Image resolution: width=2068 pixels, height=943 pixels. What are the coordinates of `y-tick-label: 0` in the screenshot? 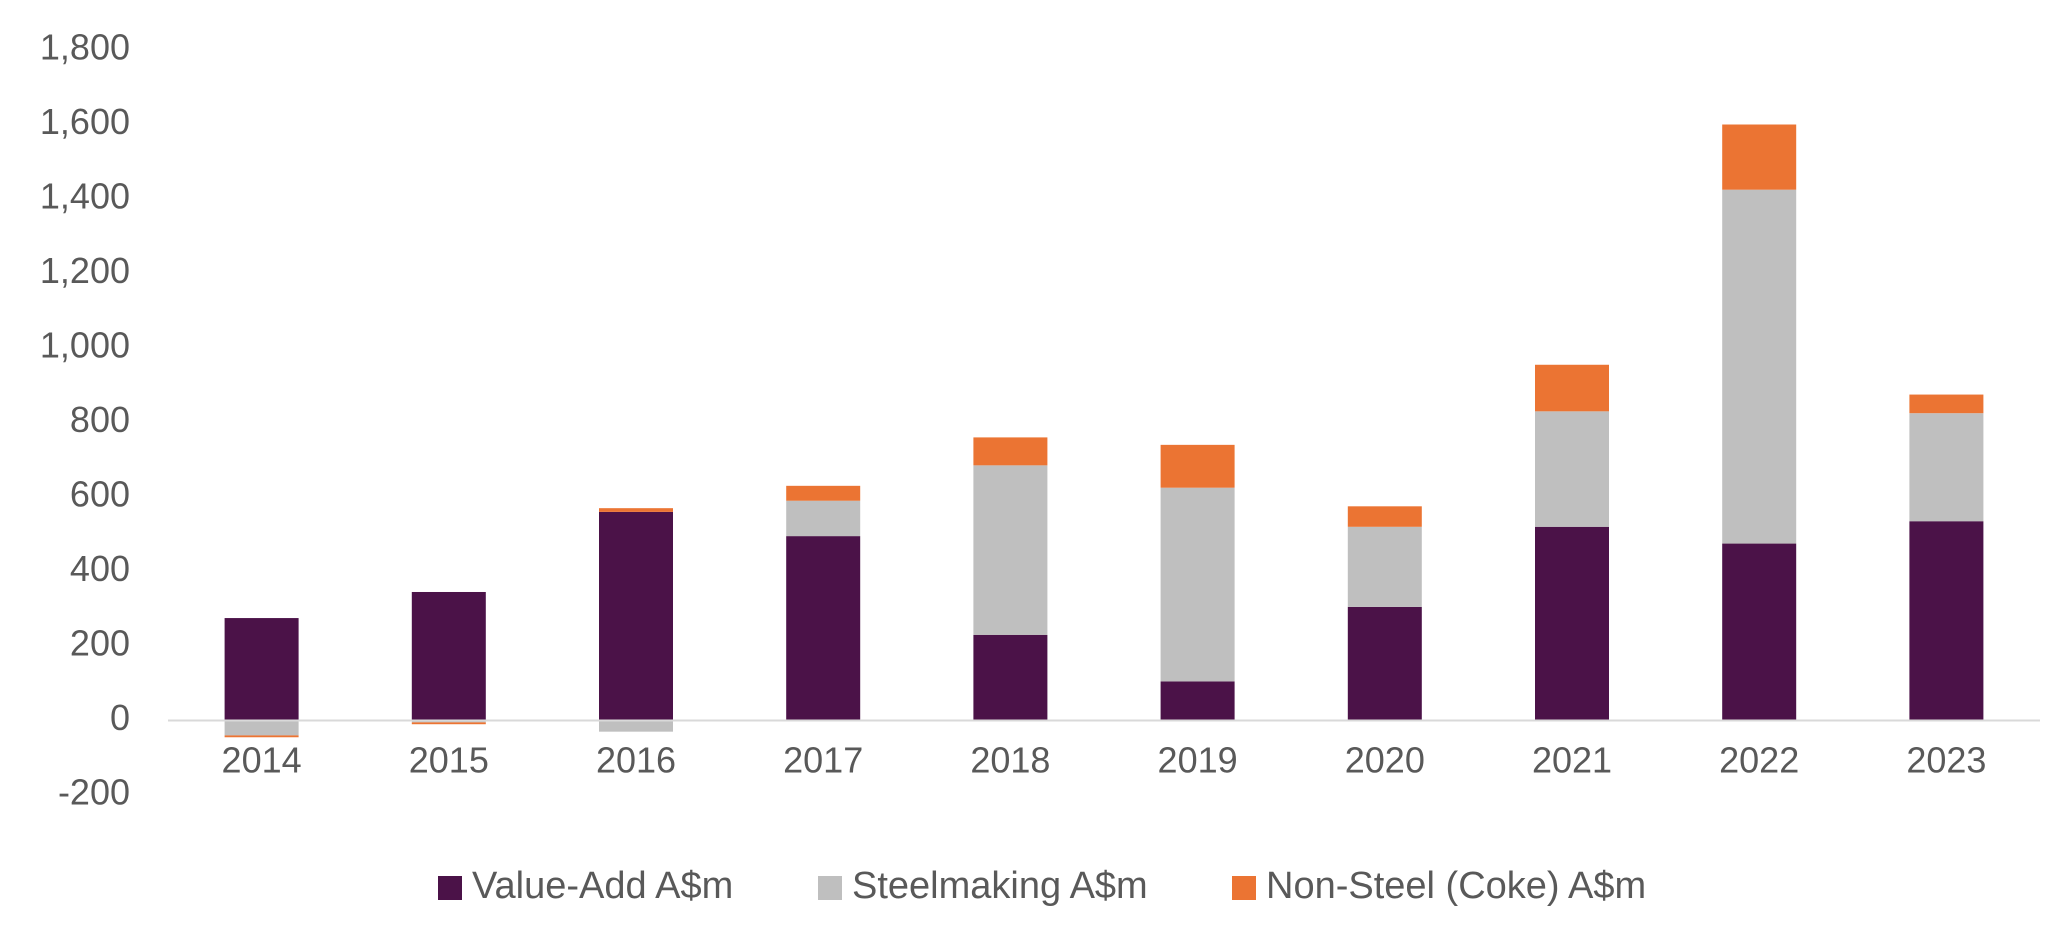 It's located at (120, 717).